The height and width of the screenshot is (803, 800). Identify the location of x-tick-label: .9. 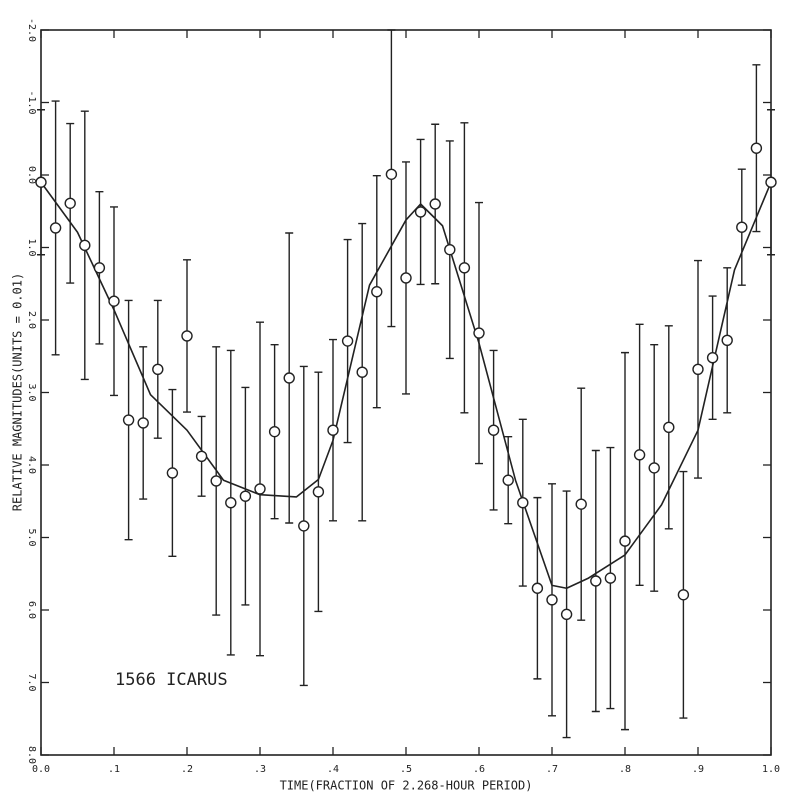
(698, 769).